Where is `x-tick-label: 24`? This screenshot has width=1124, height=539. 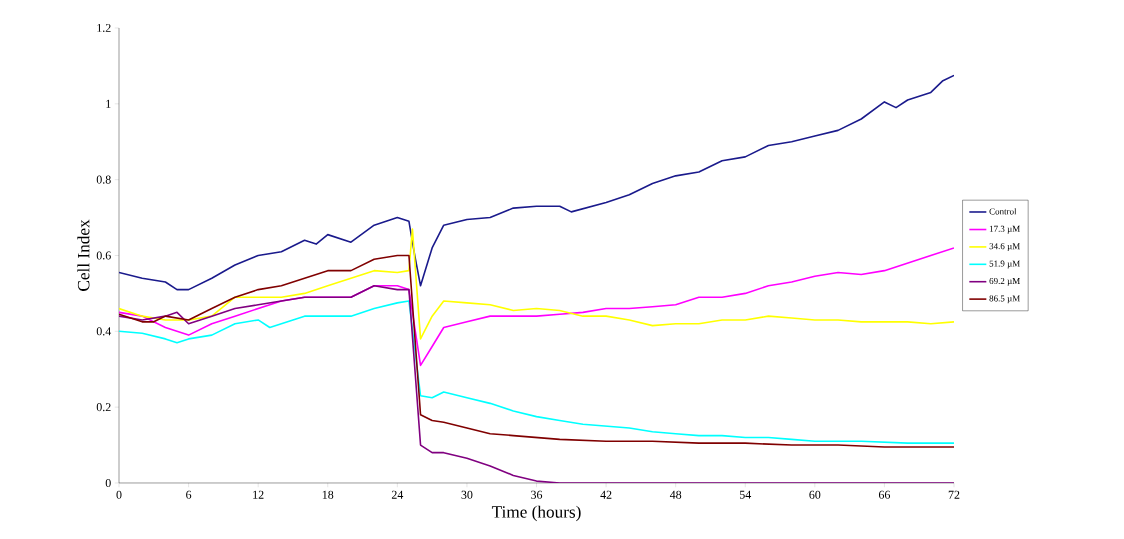 x-tick-label: 24 is located at coordinates (397, 494).